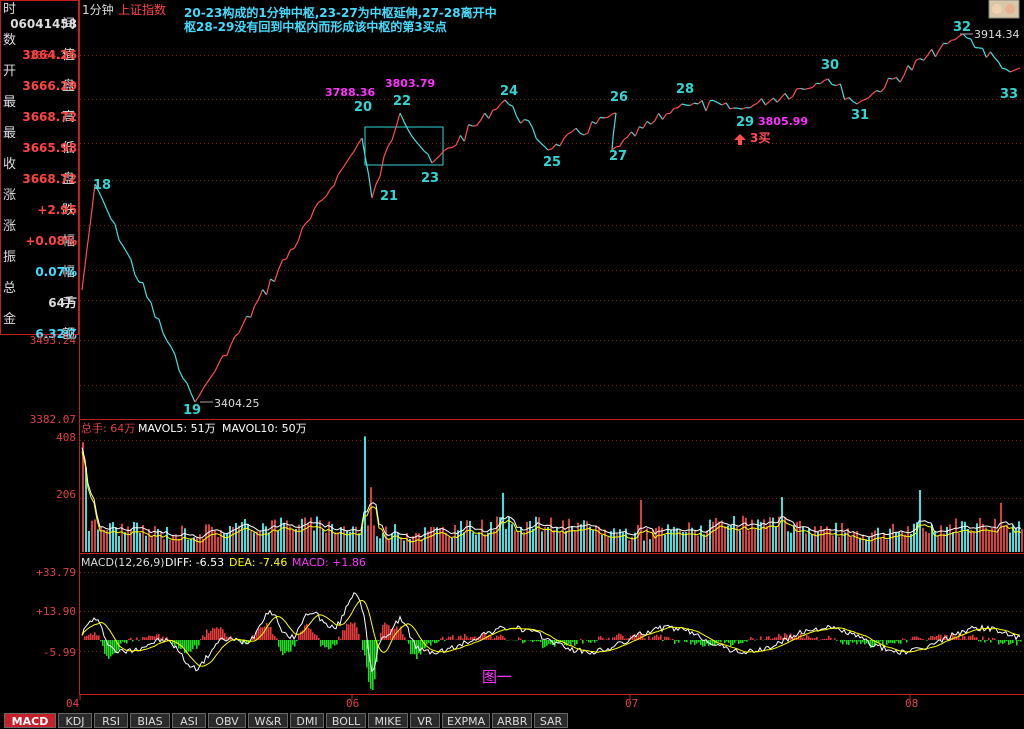 The width and height of the screenshot is (1024, 729). I want to click on tab-mike: MIKE, so click(388, 720).